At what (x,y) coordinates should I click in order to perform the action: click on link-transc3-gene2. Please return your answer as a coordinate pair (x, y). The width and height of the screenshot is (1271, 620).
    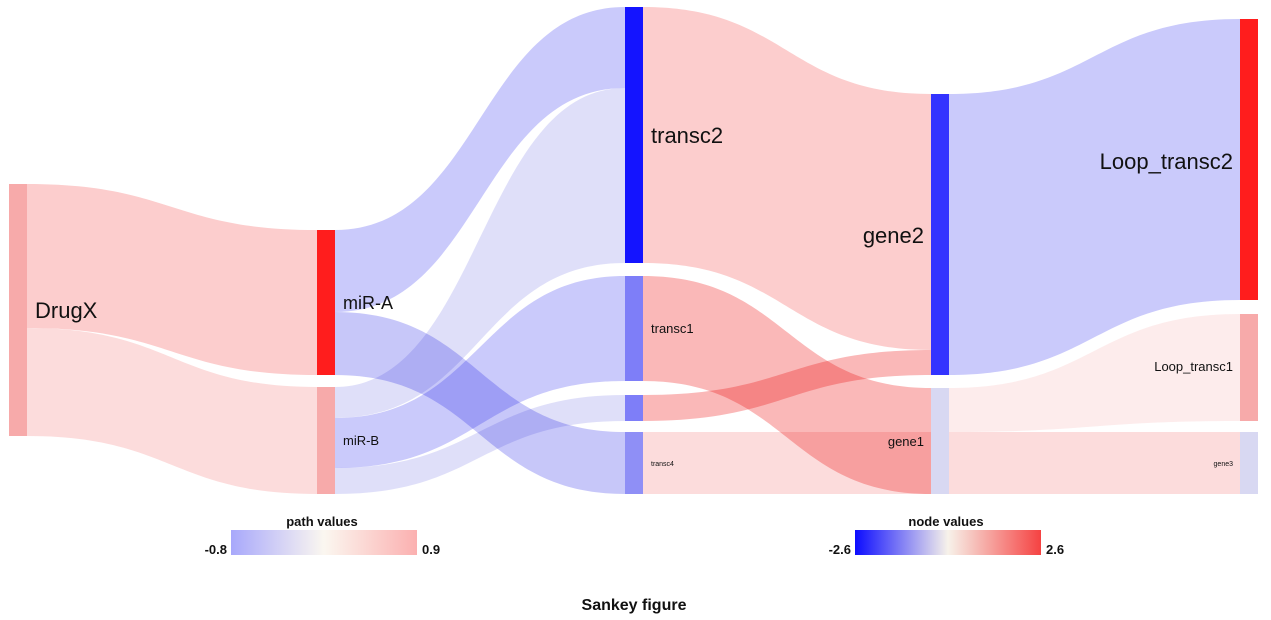
    Looking at the image, I should click on (787, 385).